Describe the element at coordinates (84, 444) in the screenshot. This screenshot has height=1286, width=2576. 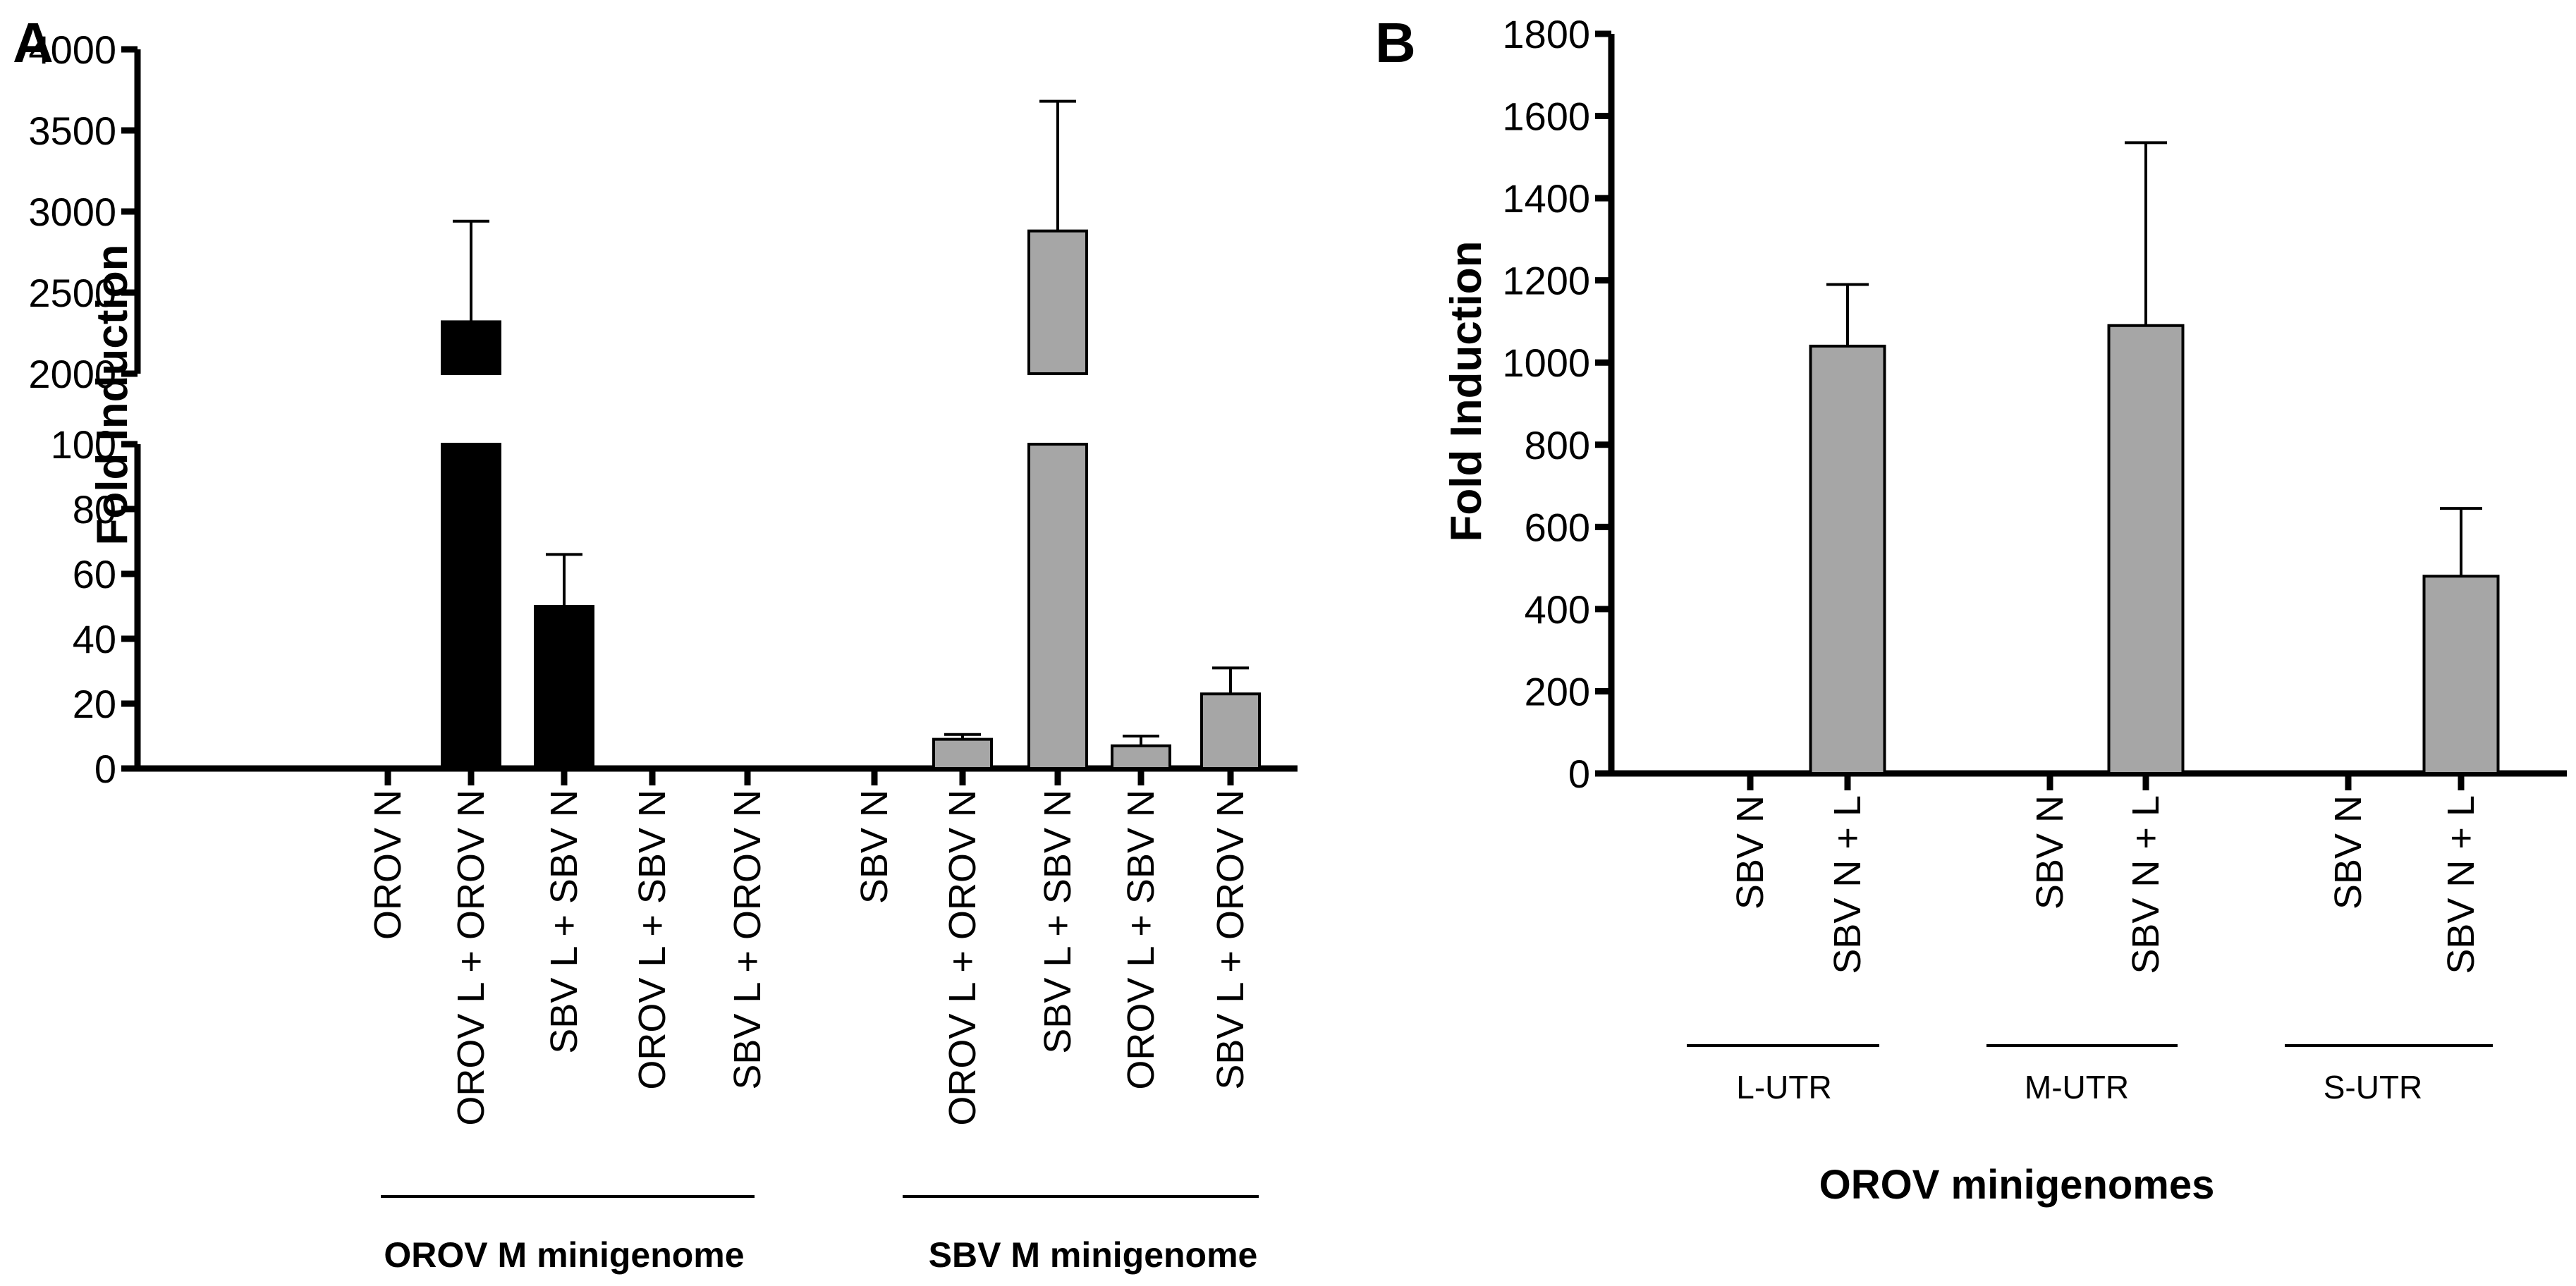
I see `panel-a-y-tick-label: 100` at that location.